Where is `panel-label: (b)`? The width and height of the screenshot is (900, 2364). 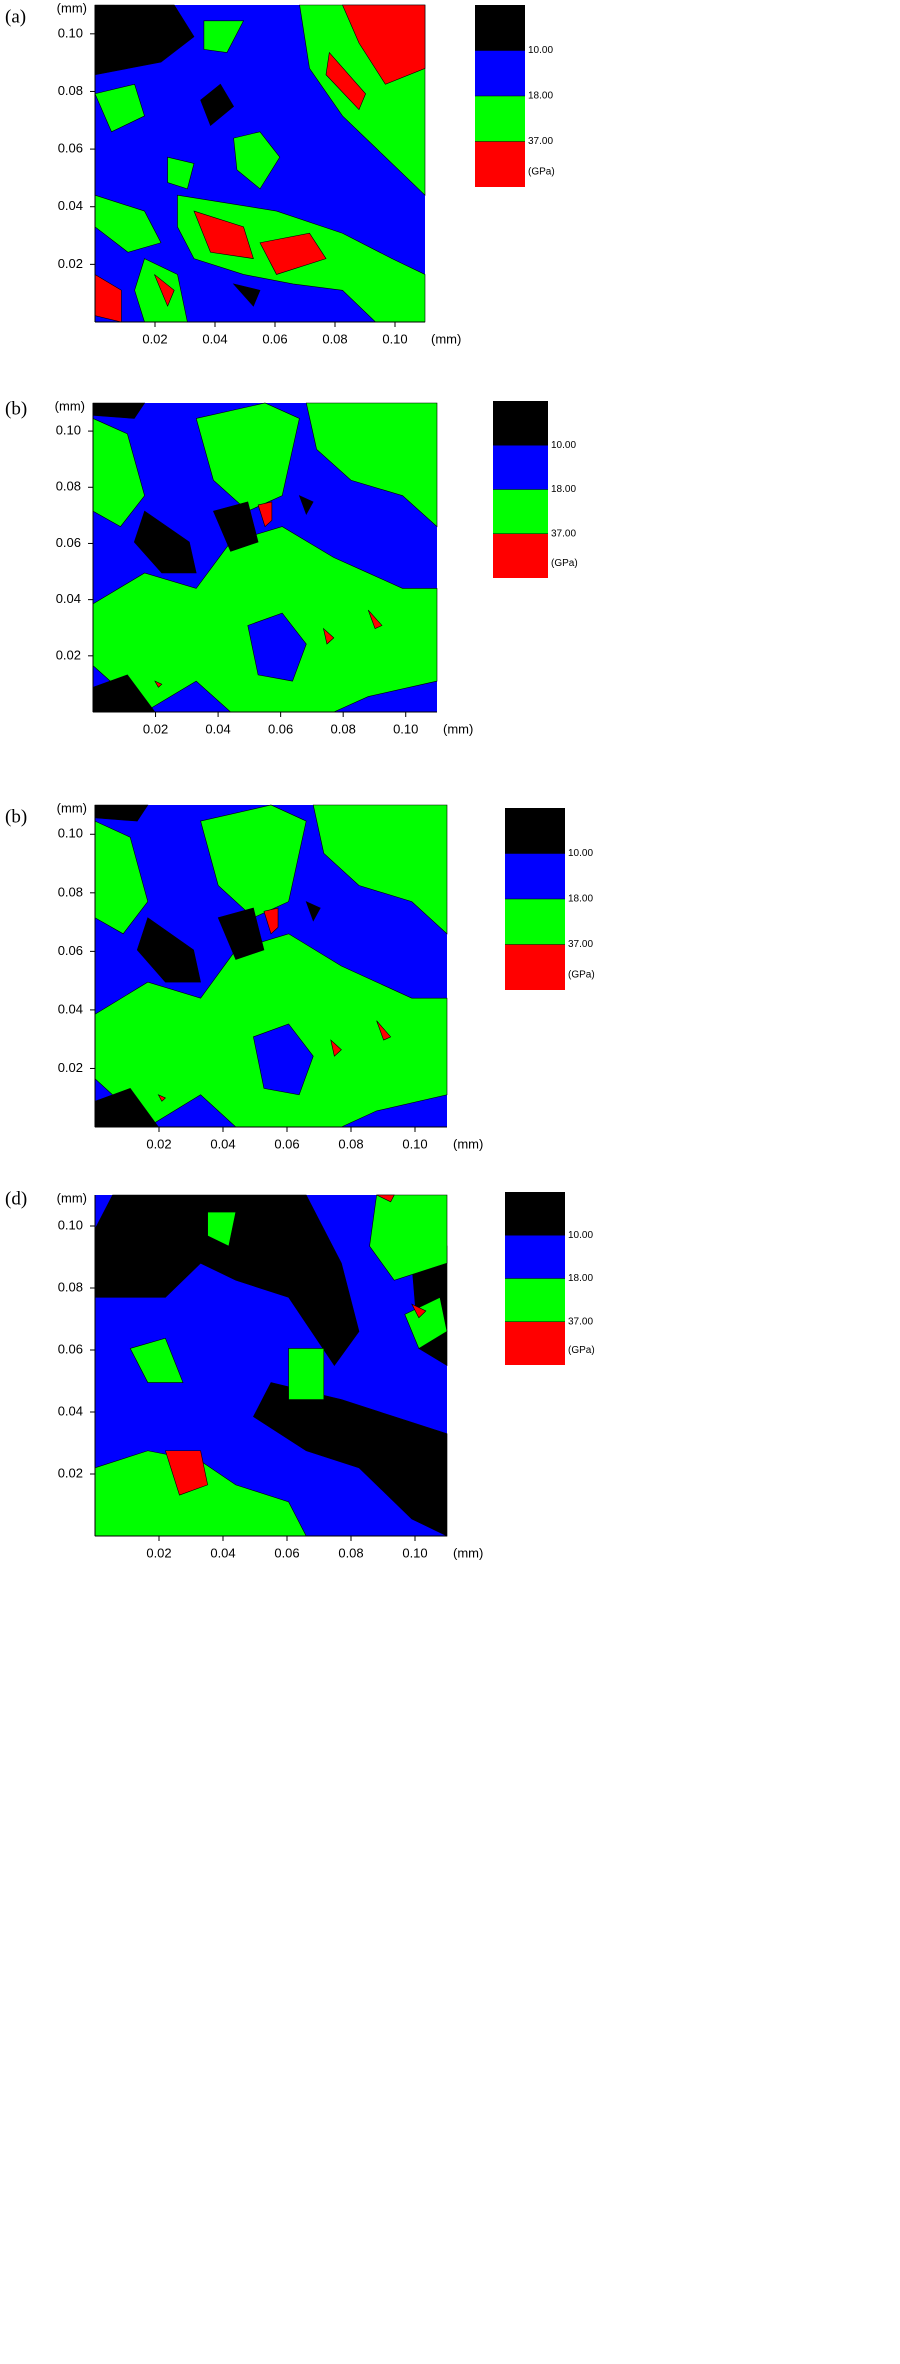
panel-label: (b) is located at coordinates (16, 816).